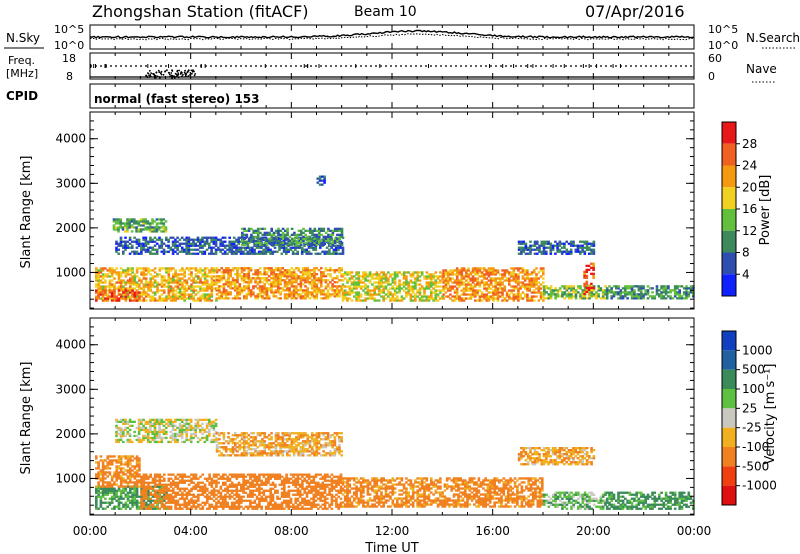 The image size is (800, 554). Describe the element at coordinates (179, 70) in the screenshot. I see `freq-point` at that location.